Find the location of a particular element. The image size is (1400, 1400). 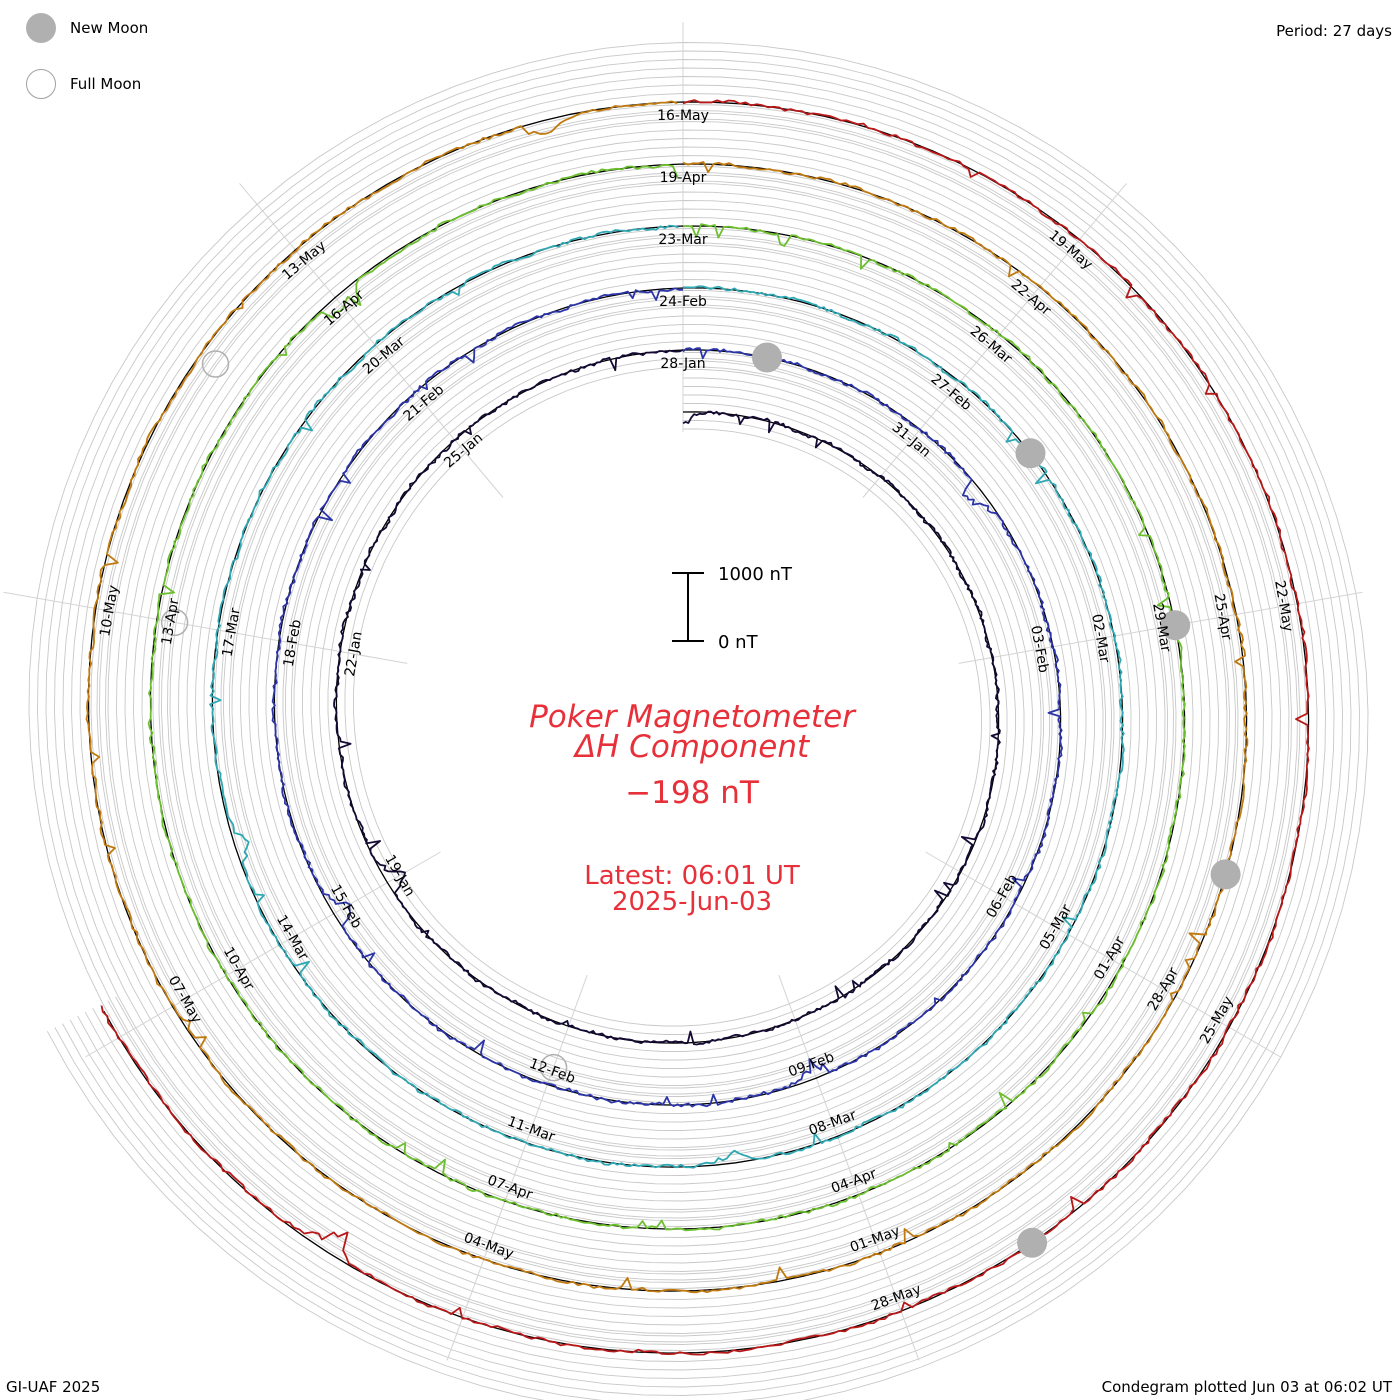

legend-full-moon-label: Full Moon is located at coordinates (106, 84).